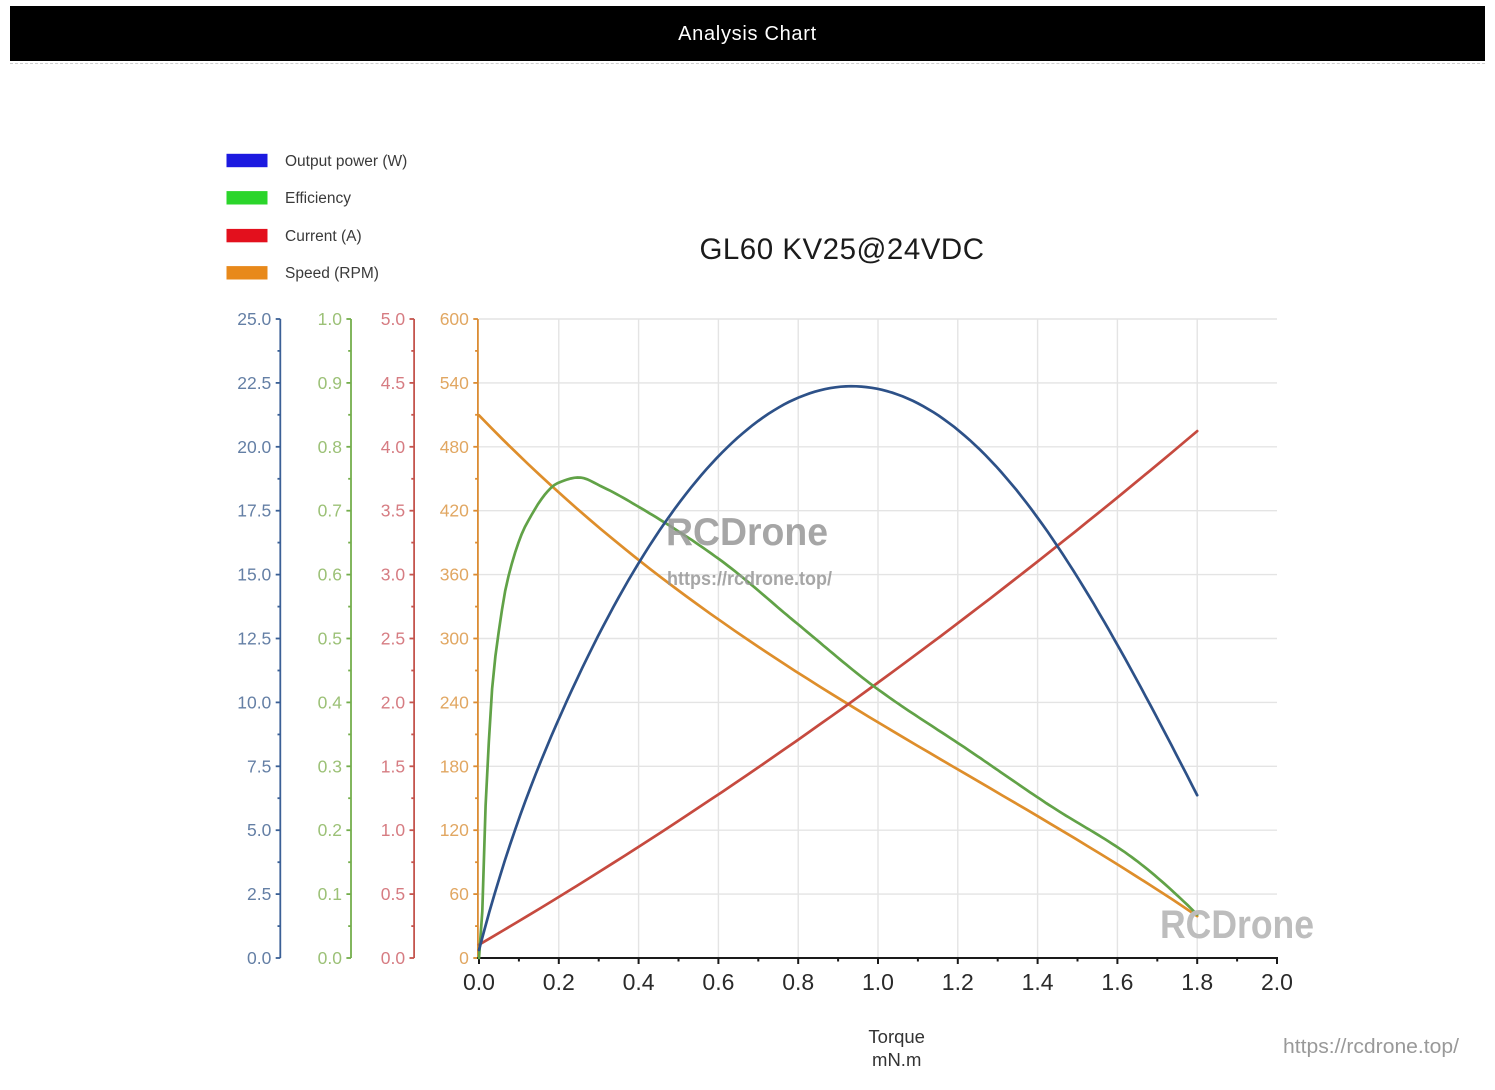  What do you see at coordinates (454, 702) in the screenshot?
I see `svg-text: 240` at bounding box center [454, 702].